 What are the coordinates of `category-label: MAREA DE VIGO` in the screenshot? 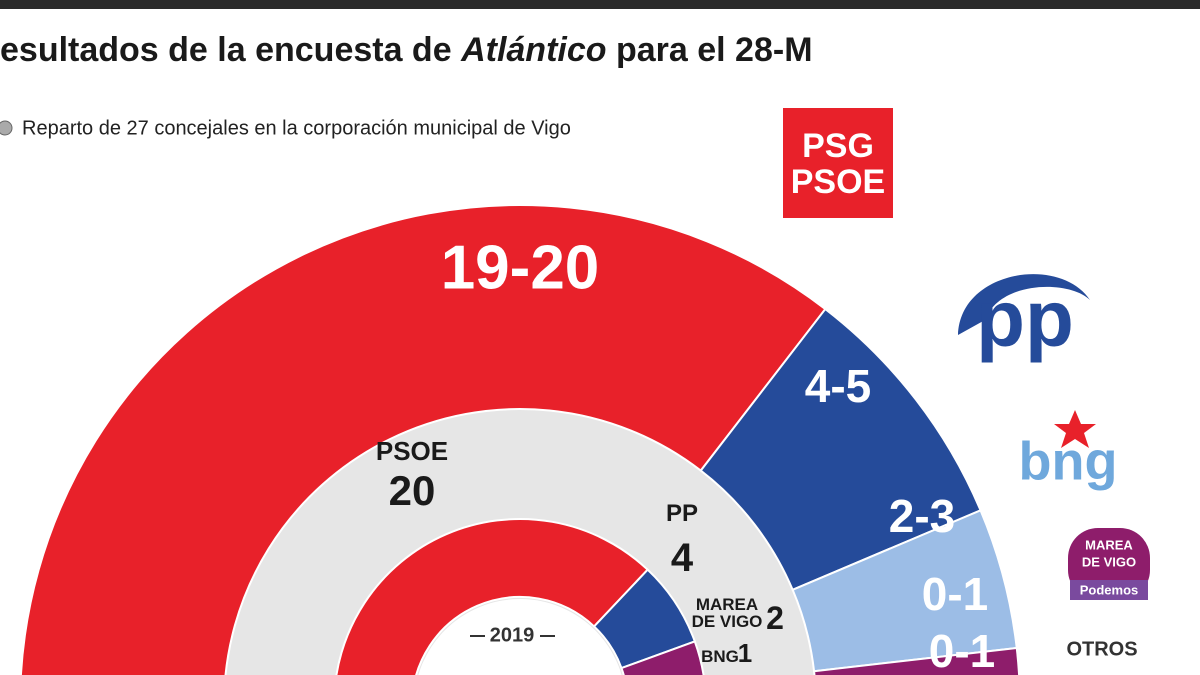 It's located at (727, 613).